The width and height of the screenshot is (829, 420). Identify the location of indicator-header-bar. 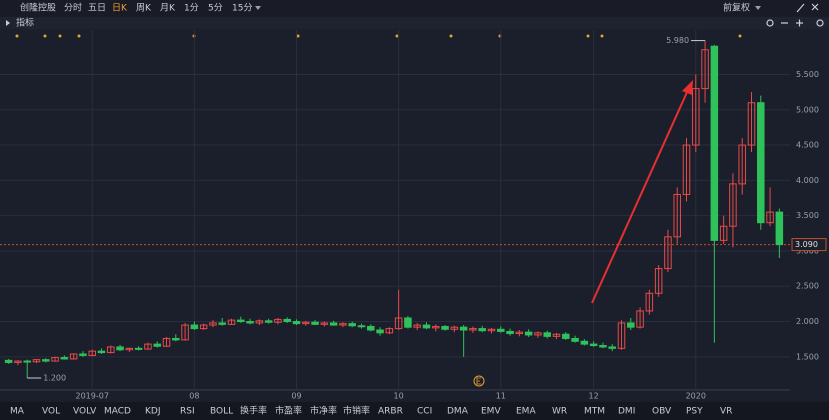
(414, 23).